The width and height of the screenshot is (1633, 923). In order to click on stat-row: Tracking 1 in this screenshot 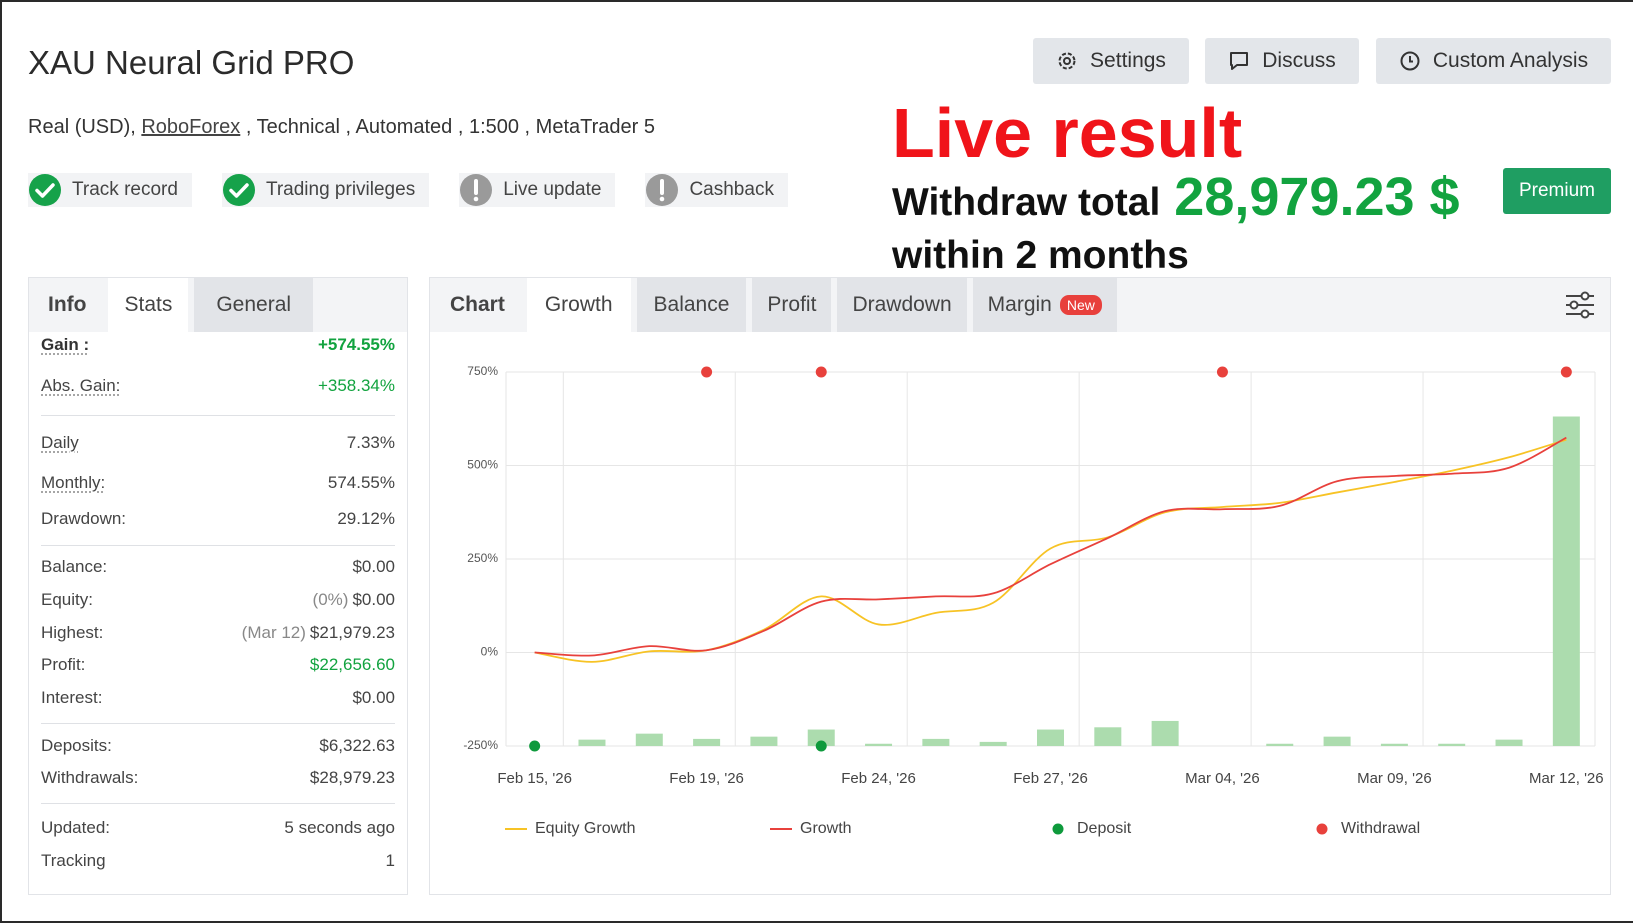, I will do `click(218, 861)`.